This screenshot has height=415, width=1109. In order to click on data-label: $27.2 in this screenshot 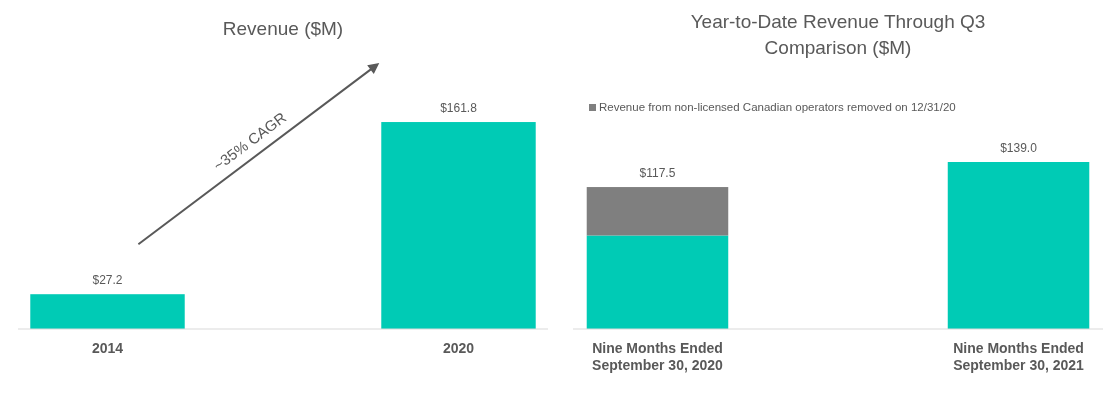, I will do `click(107, 280)`.